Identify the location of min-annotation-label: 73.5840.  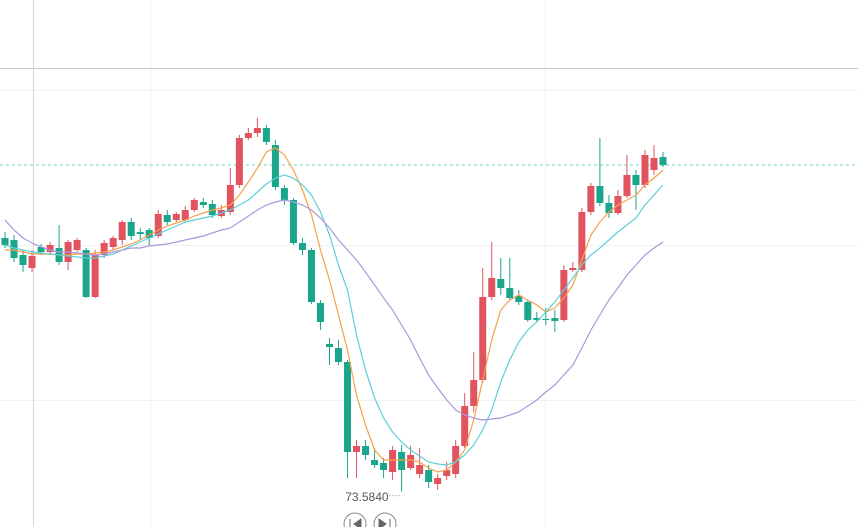
(367, 497).